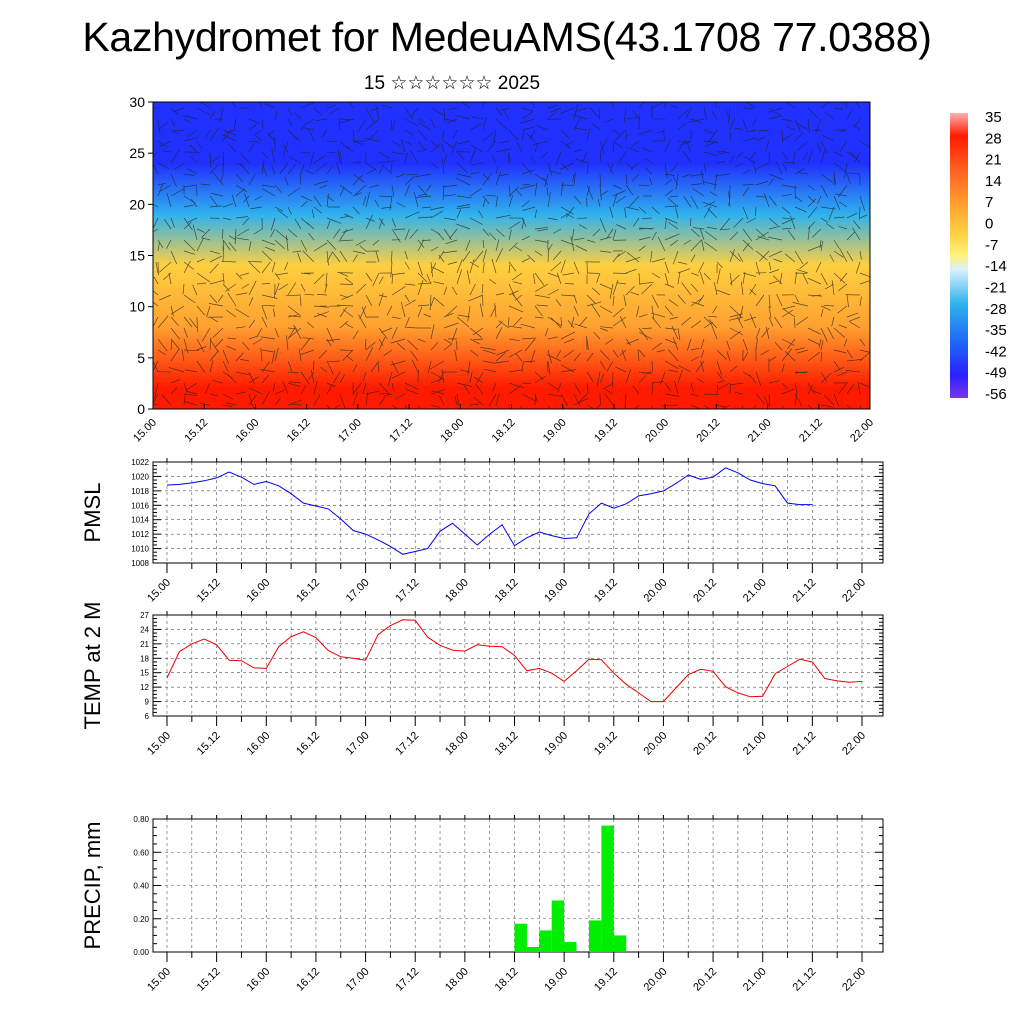 The height and width of the screenshot is (1024, 1024). I want to click on precip-bar, so click(533, 949).